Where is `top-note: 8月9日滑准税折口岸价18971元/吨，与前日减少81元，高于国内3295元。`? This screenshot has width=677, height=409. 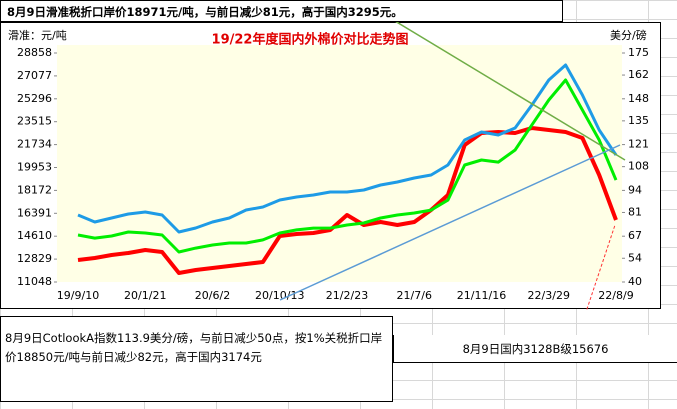 top-note: 8月9日滑准税折口岸价18971元/吨，与前日减少81元，高于国内3295元。 is located at coordinates (281, 11).